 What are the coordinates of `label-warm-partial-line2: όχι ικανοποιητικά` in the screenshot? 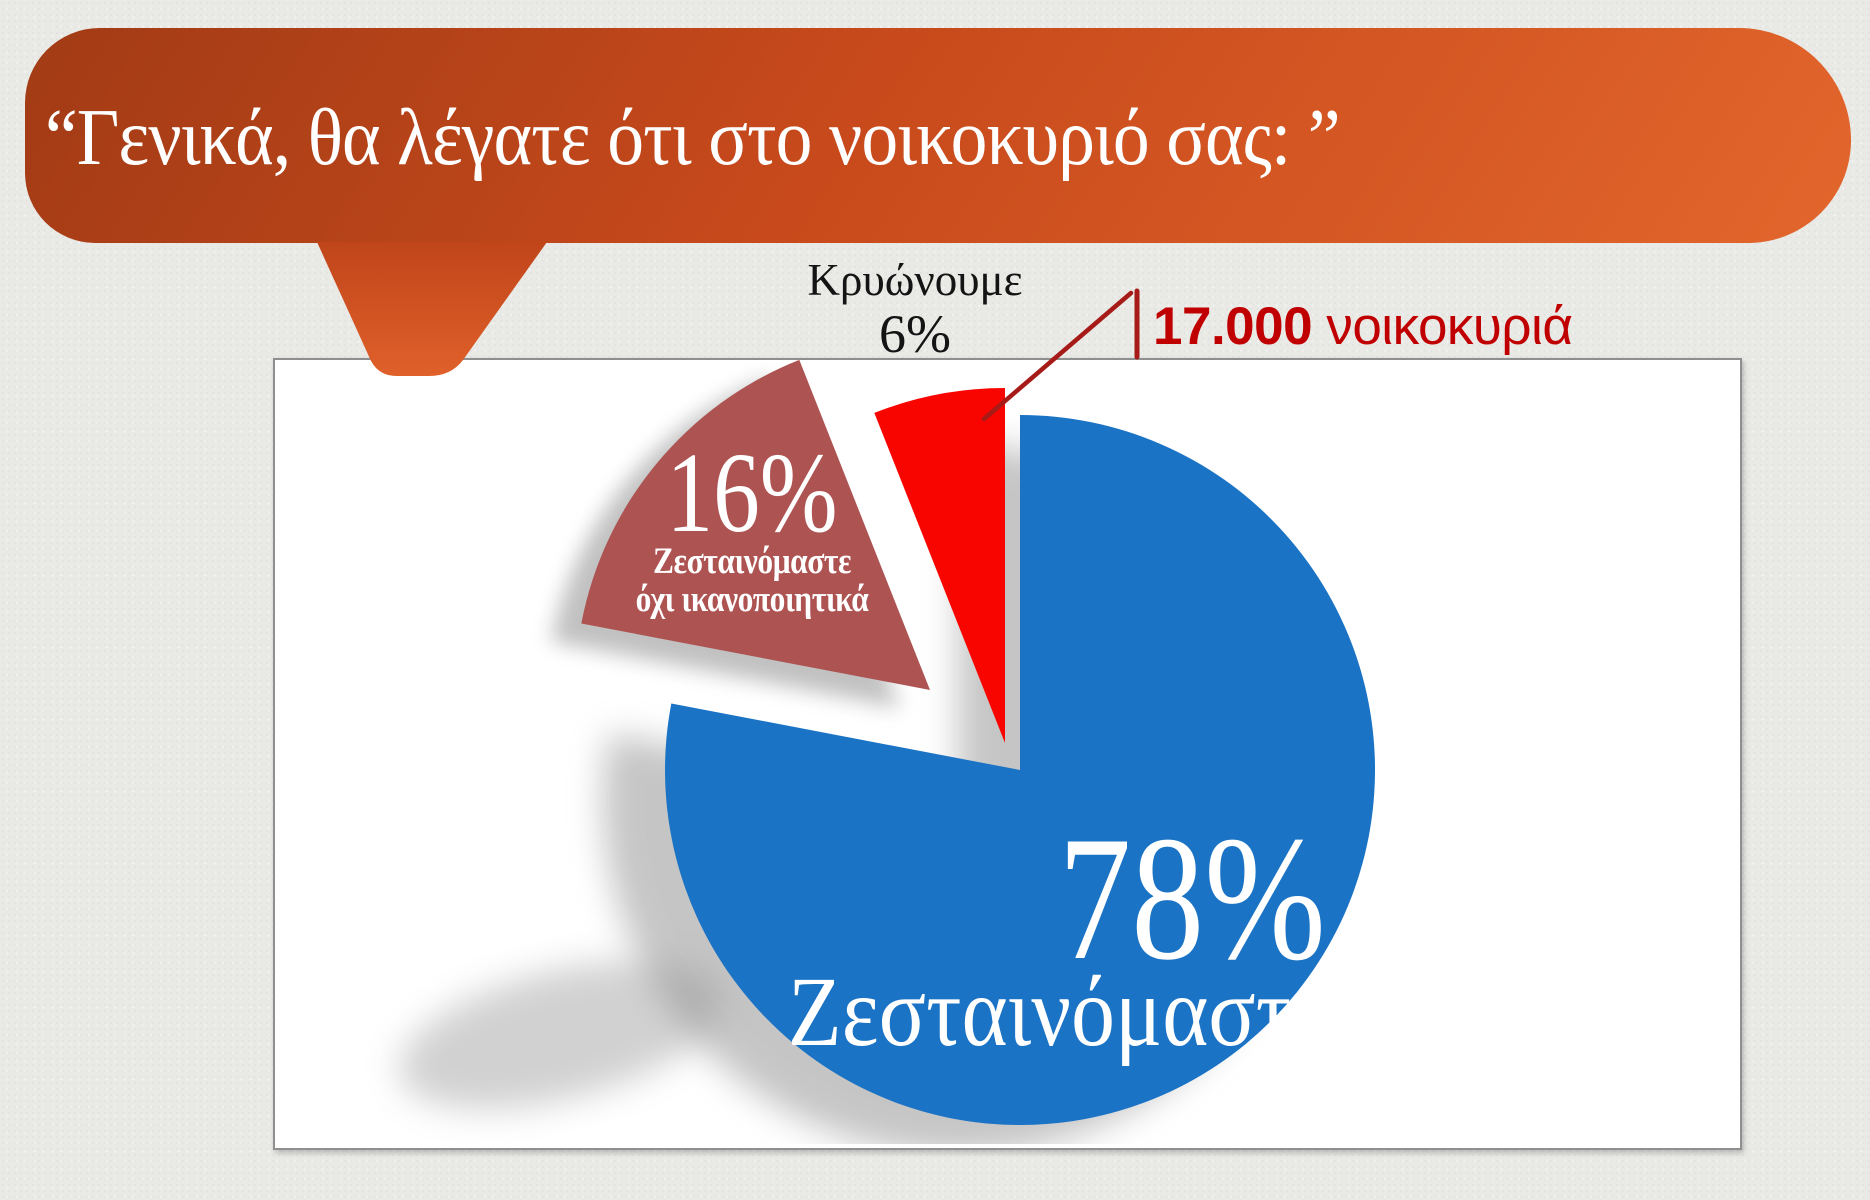 It's located at (752, 600).